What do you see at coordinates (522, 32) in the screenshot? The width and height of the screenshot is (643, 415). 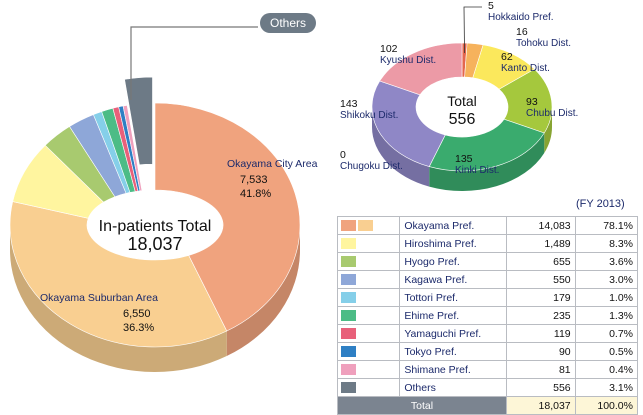 I see `small-value-tohoku-dist: 16` at bounding box center [522, 32].